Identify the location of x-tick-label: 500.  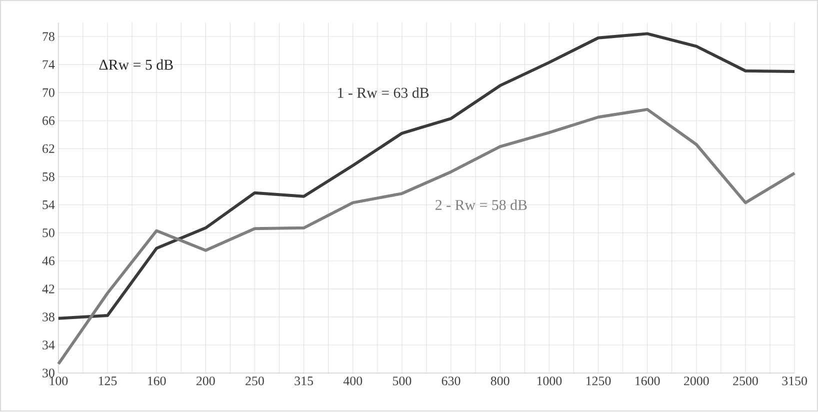
(402, 381).